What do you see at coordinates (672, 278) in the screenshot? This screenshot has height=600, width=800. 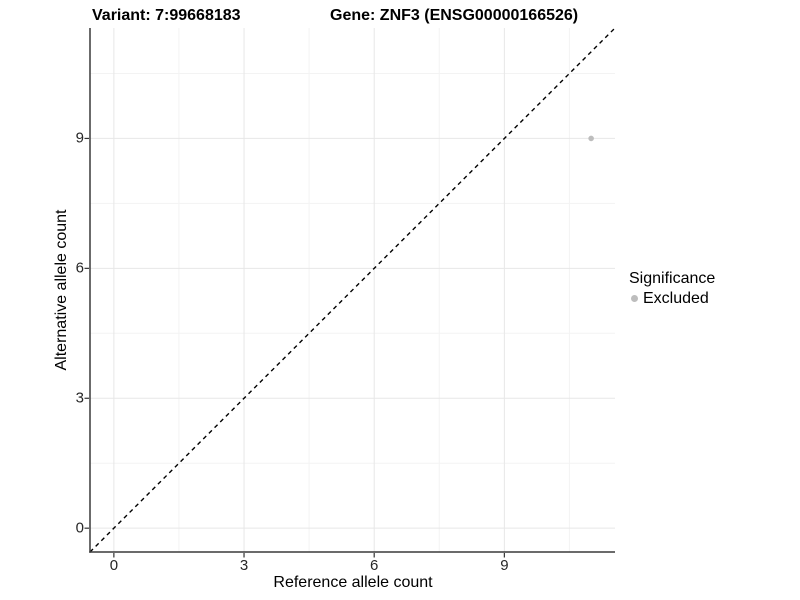 I see `legend-title: Significance` at bounding box center [672, 278].